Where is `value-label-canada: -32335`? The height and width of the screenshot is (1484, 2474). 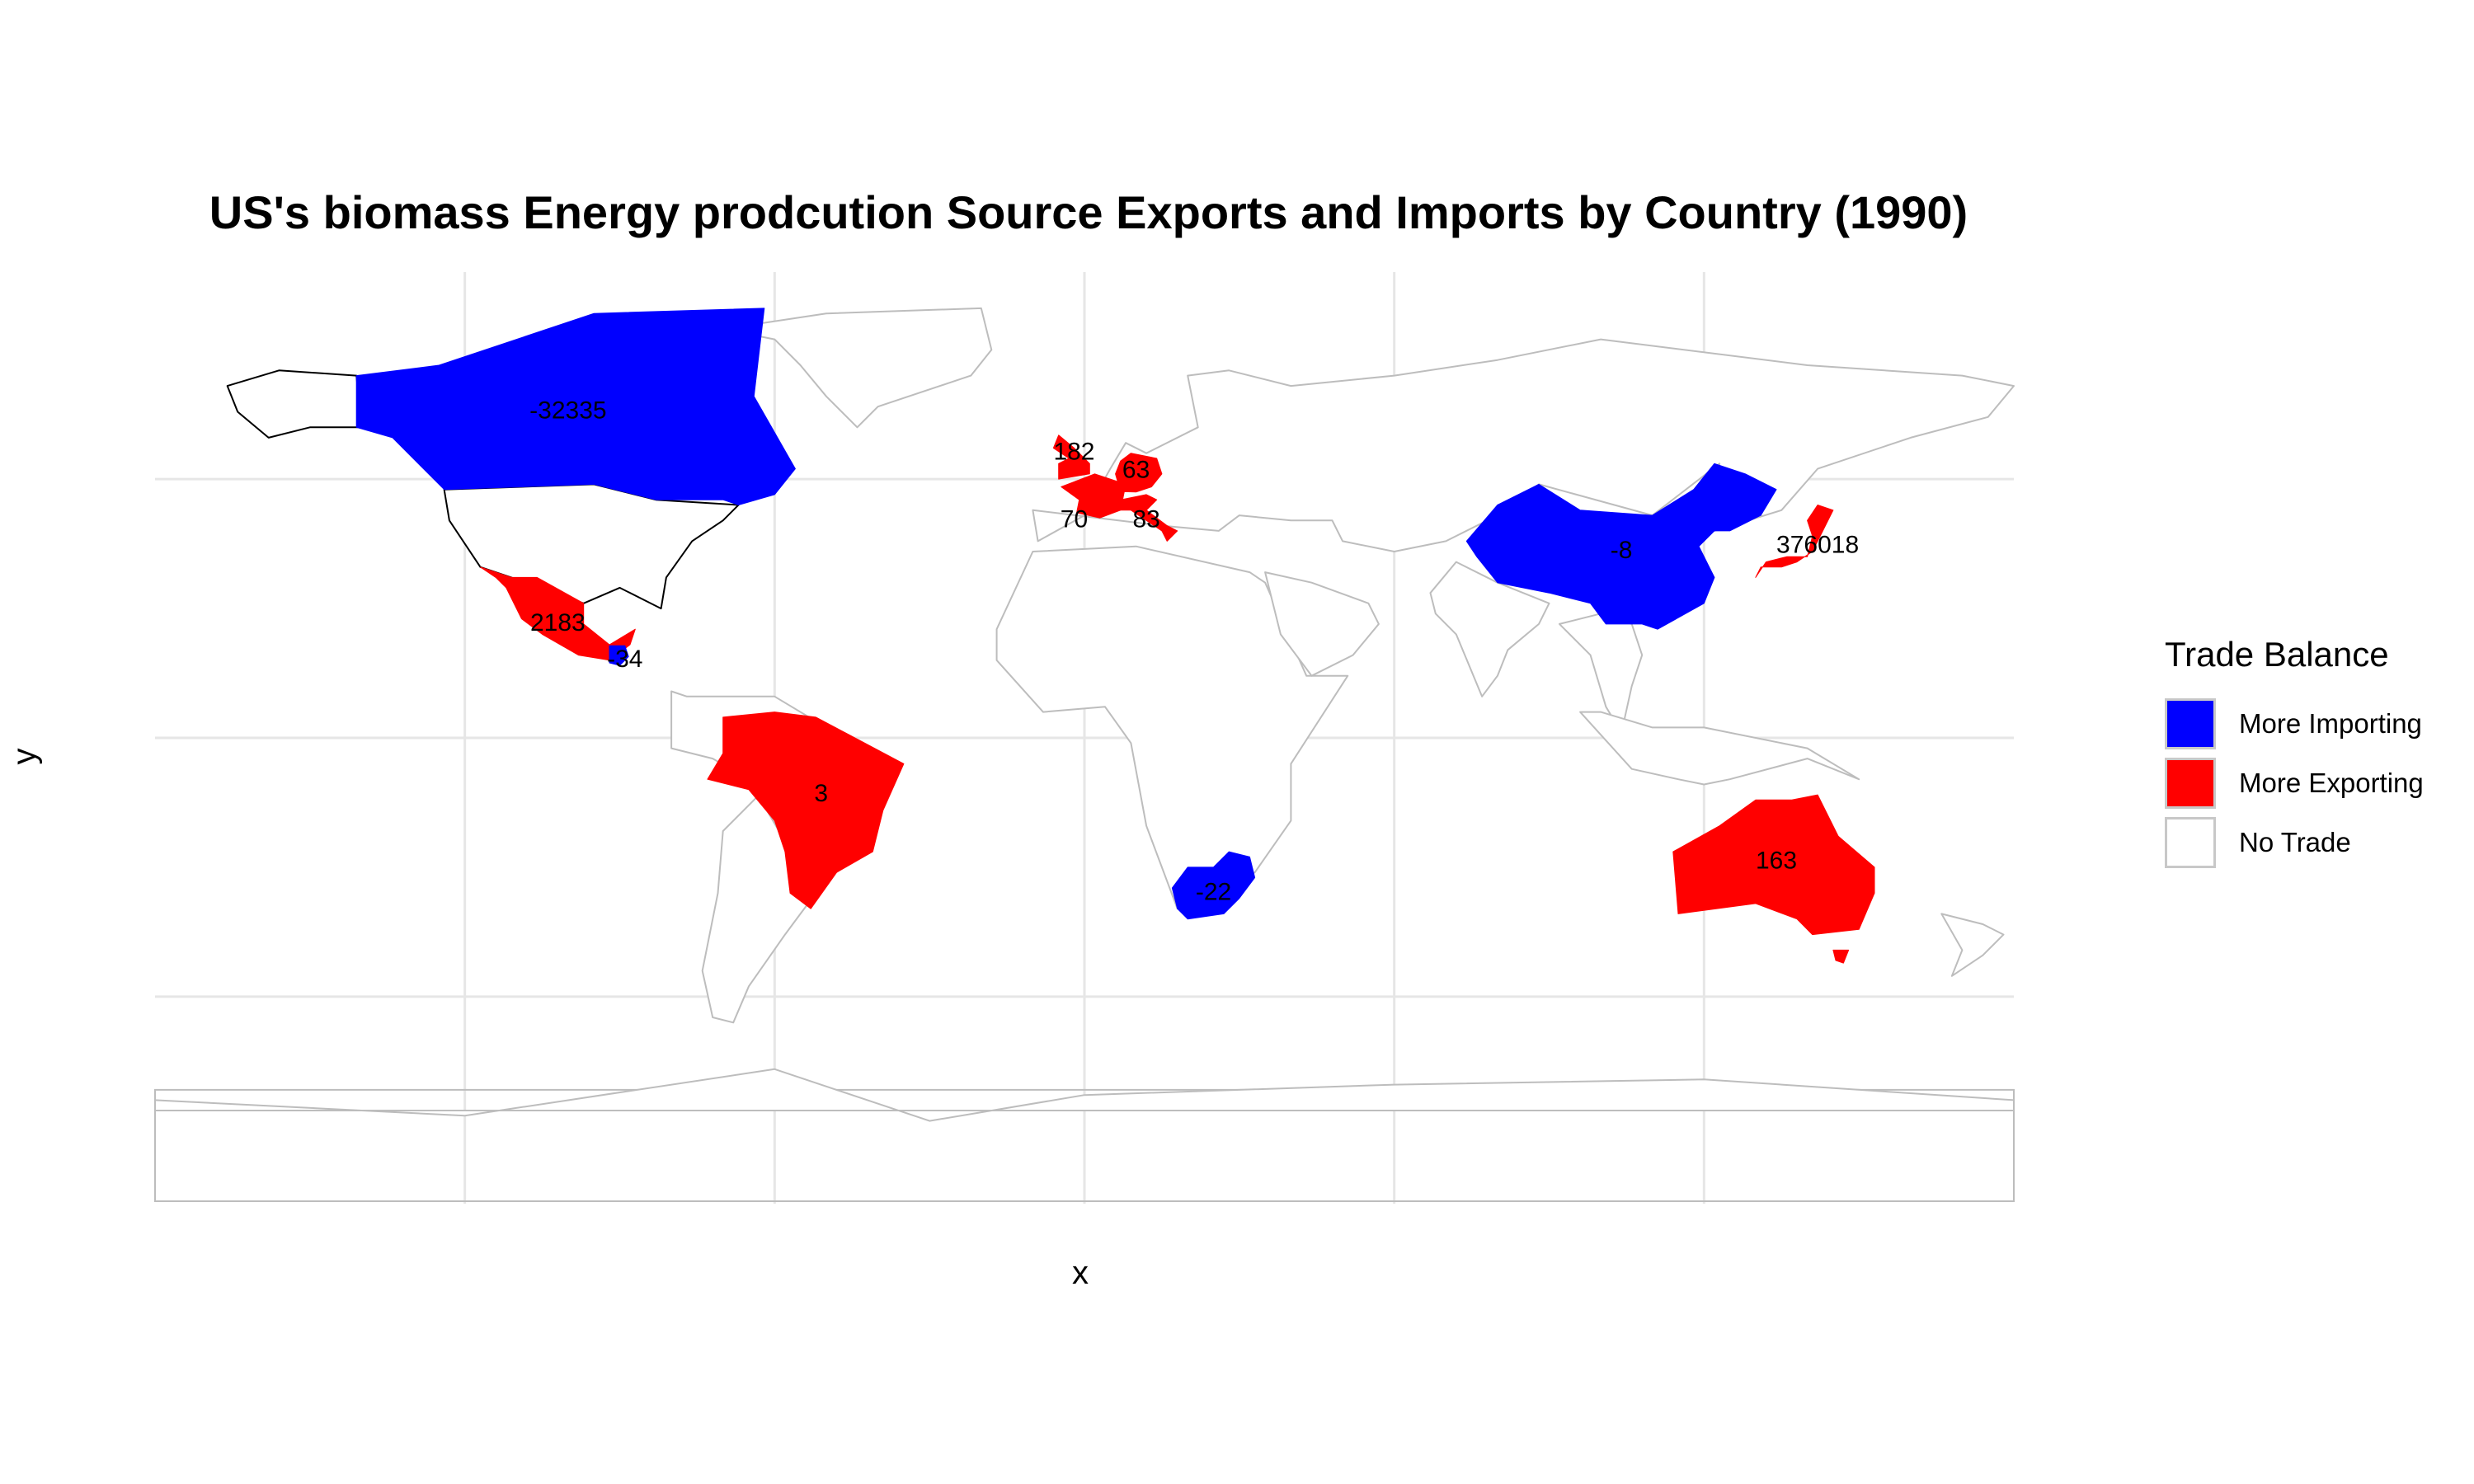 value-label-canada: -32335 is located at coordinates (567, 410).